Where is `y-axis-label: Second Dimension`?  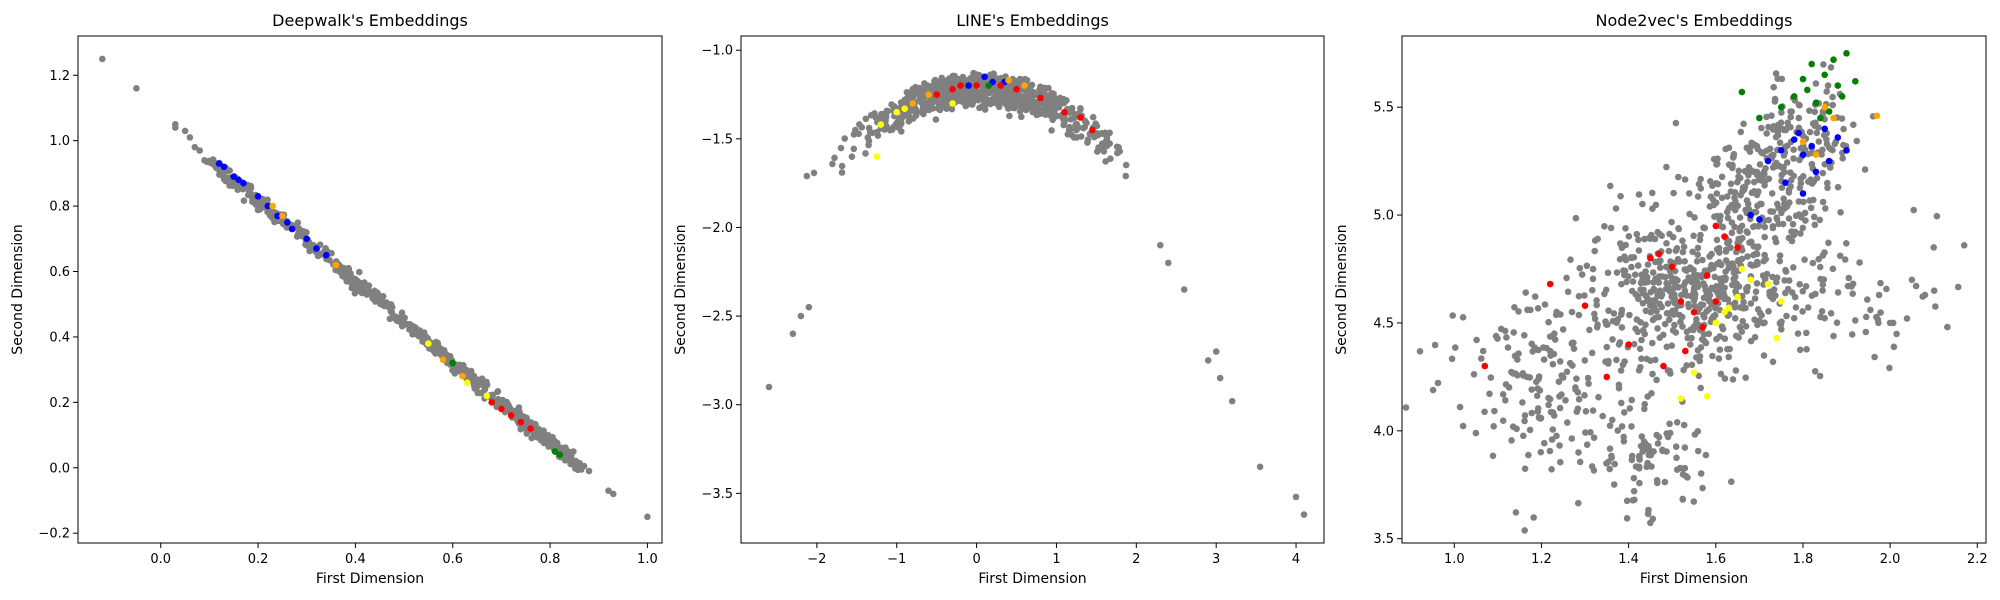 y-axis-label: Second Dimension is located at coordinates (1342, 289).